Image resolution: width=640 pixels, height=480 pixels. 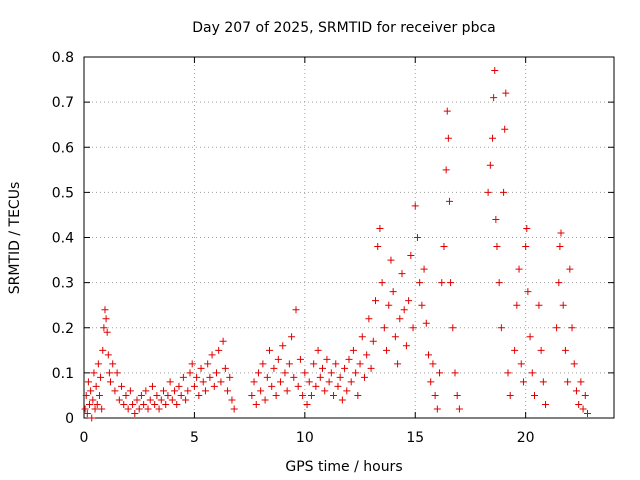 What do you see at coordinates (84, 438) in the screenshot?
I see `x-tick-label: 0` at bounding box center [84, 438].